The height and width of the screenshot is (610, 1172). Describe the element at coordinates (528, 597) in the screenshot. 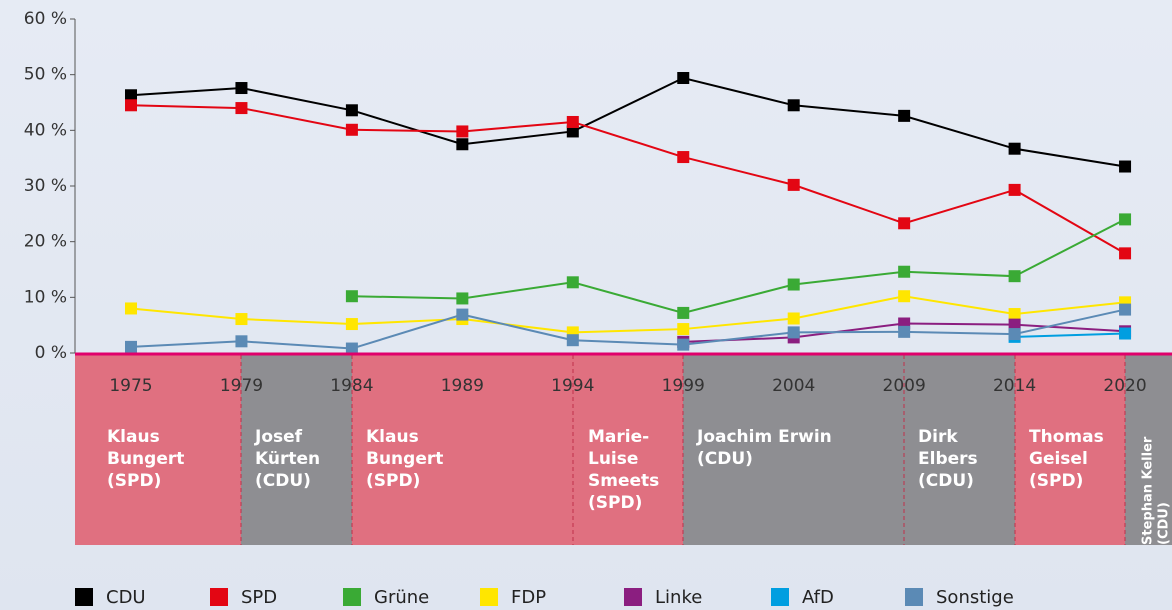

I see `legend-label: FDP` at that location.